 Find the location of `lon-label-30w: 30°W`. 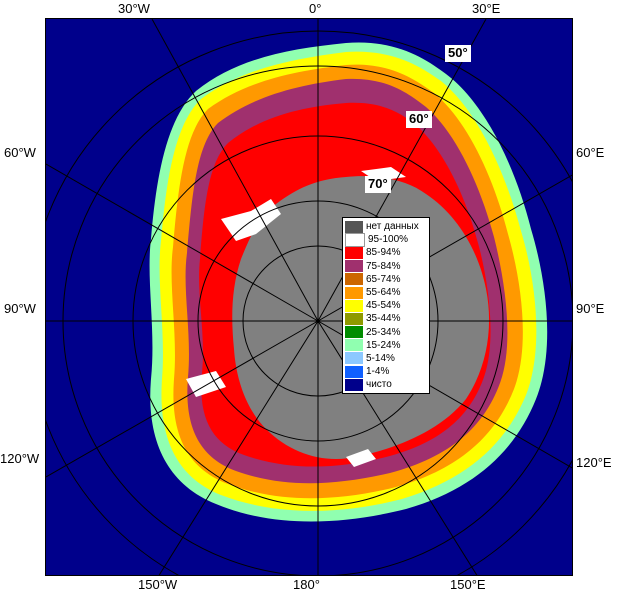

lon-label-30w: 30°W is located at coordinates (134, 8).